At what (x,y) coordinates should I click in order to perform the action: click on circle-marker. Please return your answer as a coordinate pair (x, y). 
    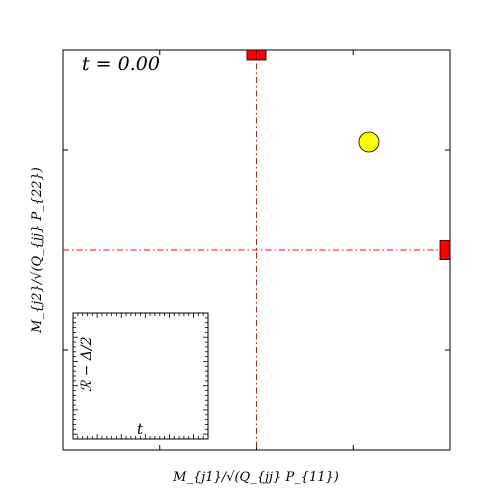
    Looking at the image, I should click on (369, 142).